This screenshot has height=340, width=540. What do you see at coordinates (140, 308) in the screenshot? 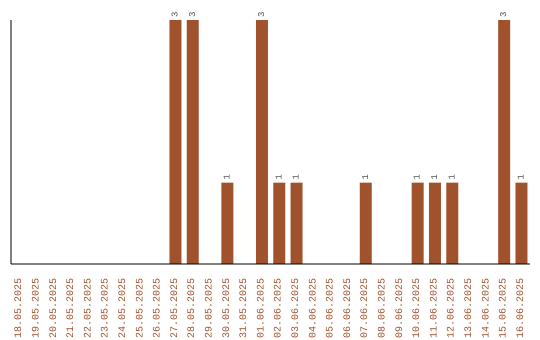
I see `x-tick-label: 25.05.2025` at bounding box center [140, 308].